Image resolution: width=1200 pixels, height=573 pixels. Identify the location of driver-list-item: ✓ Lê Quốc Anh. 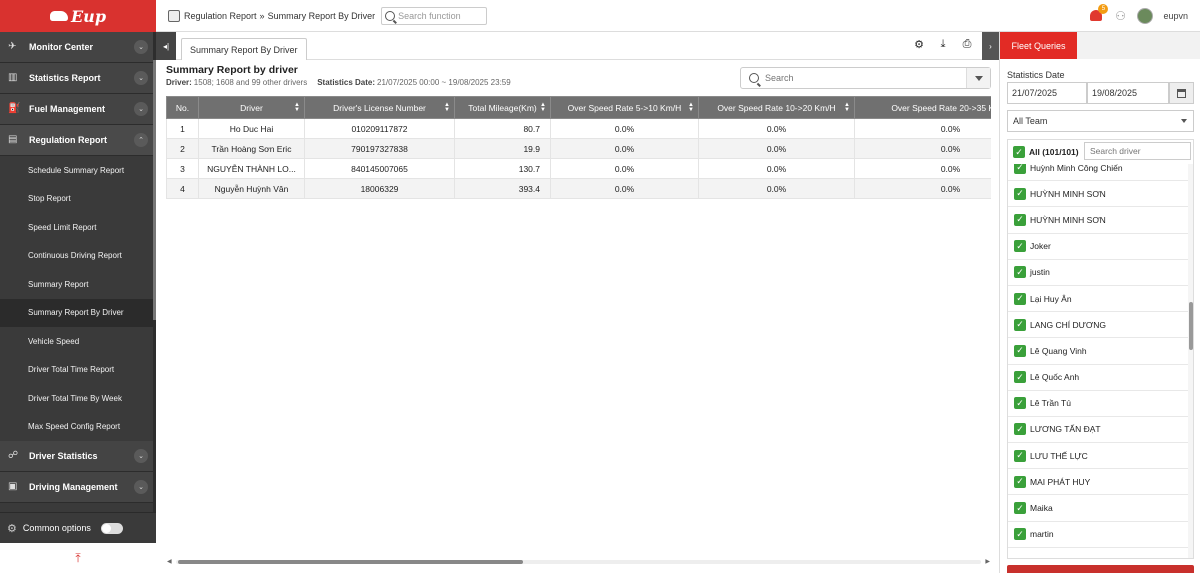
(1098, 378).